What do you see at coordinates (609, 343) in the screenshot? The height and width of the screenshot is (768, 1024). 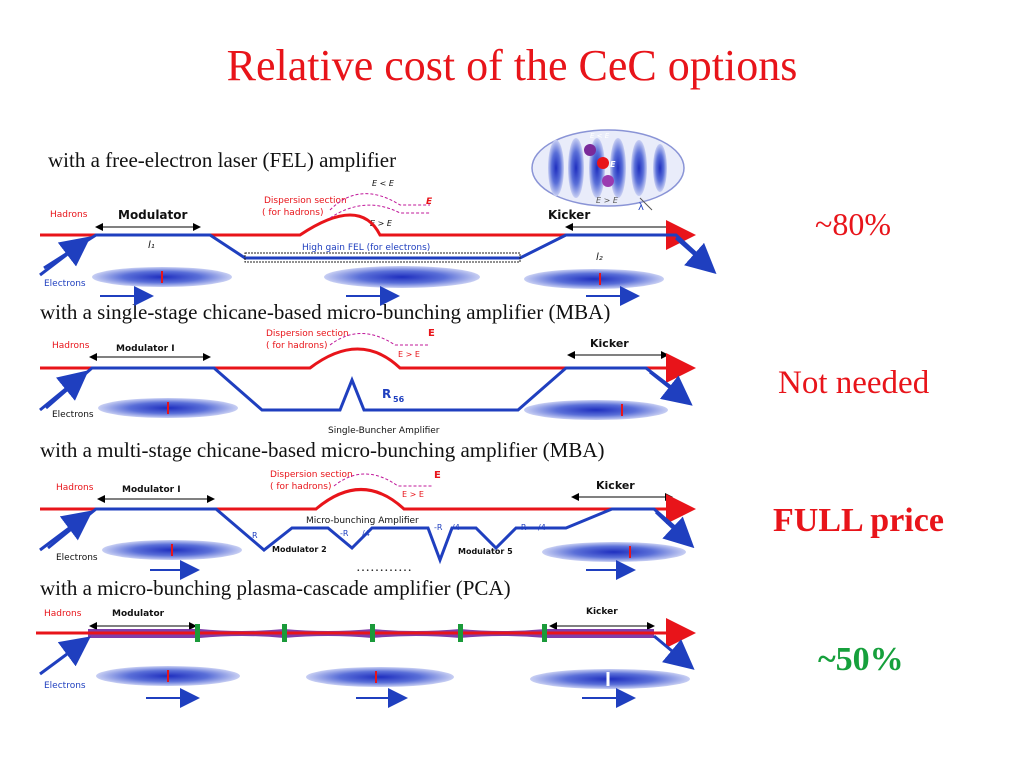 I see `smba-kicker-label: Kicker` at bounding box center [609, 343].